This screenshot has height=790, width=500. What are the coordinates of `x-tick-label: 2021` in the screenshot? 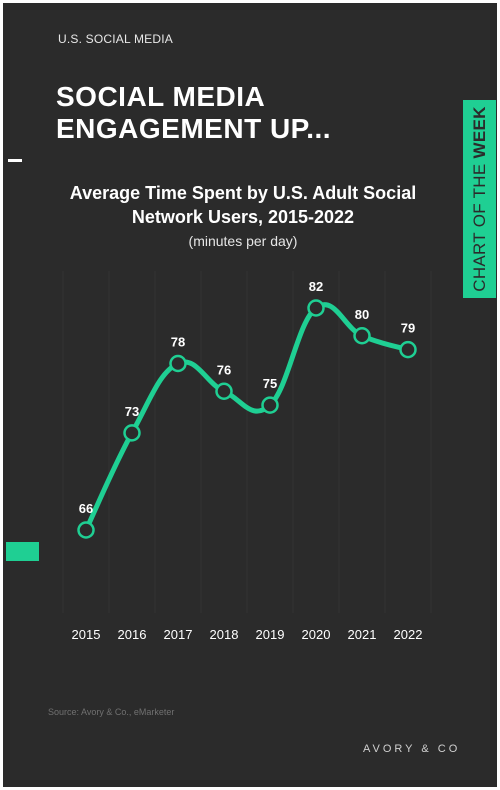 It's located at (362, 634).